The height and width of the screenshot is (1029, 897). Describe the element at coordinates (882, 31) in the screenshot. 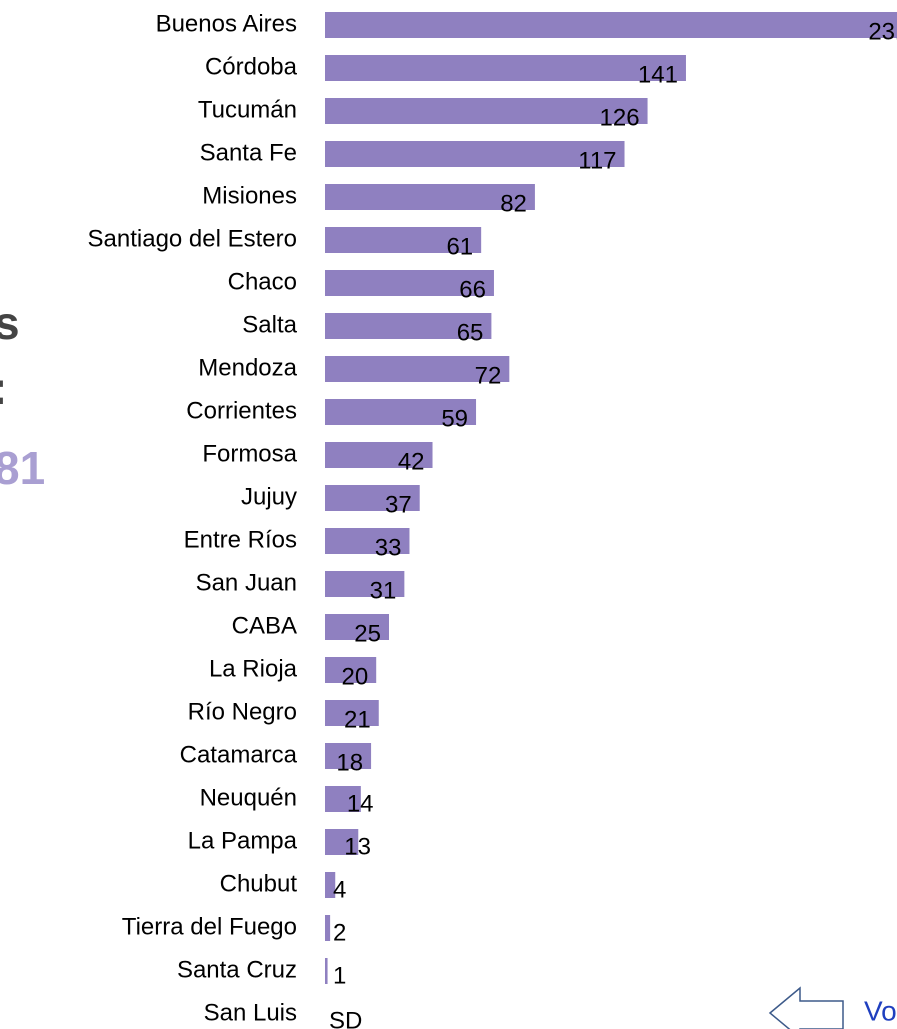

I see `value-label: 231` at that location.